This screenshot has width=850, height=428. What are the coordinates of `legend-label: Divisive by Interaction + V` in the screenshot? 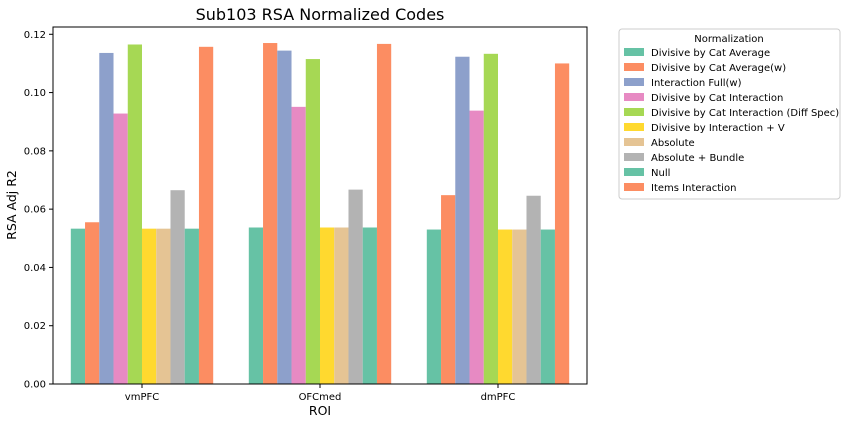 It's located at (718, 128).